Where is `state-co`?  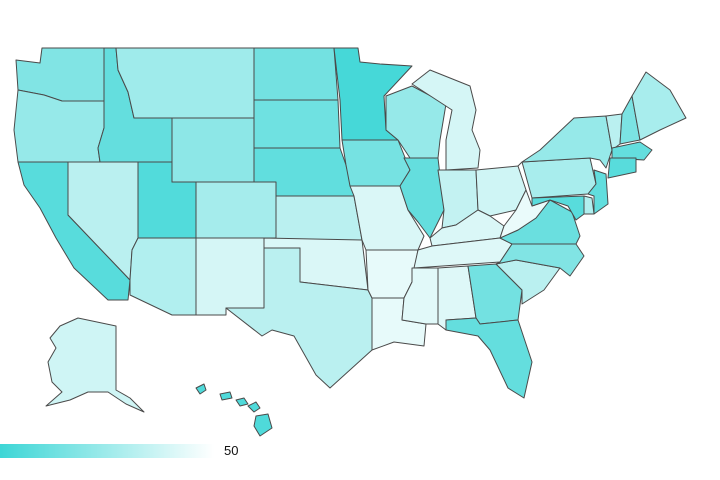 state-co is located at coordinates (236, 210).